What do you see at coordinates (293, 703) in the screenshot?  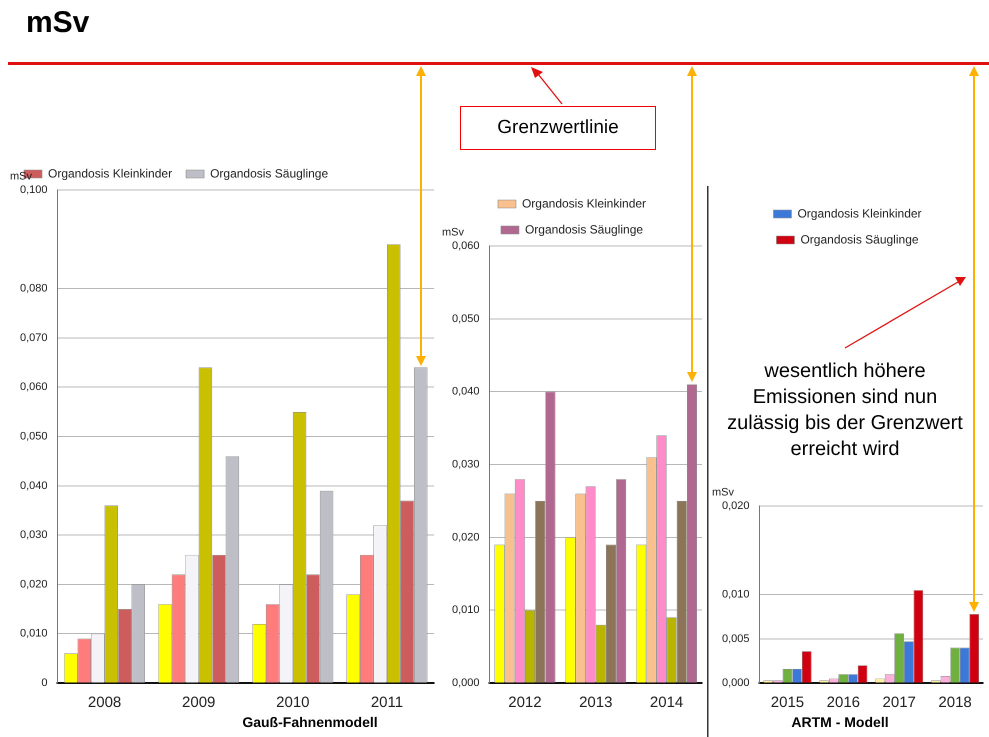 I see `x-tick-label: 2010` at bounding box center [293, 703].